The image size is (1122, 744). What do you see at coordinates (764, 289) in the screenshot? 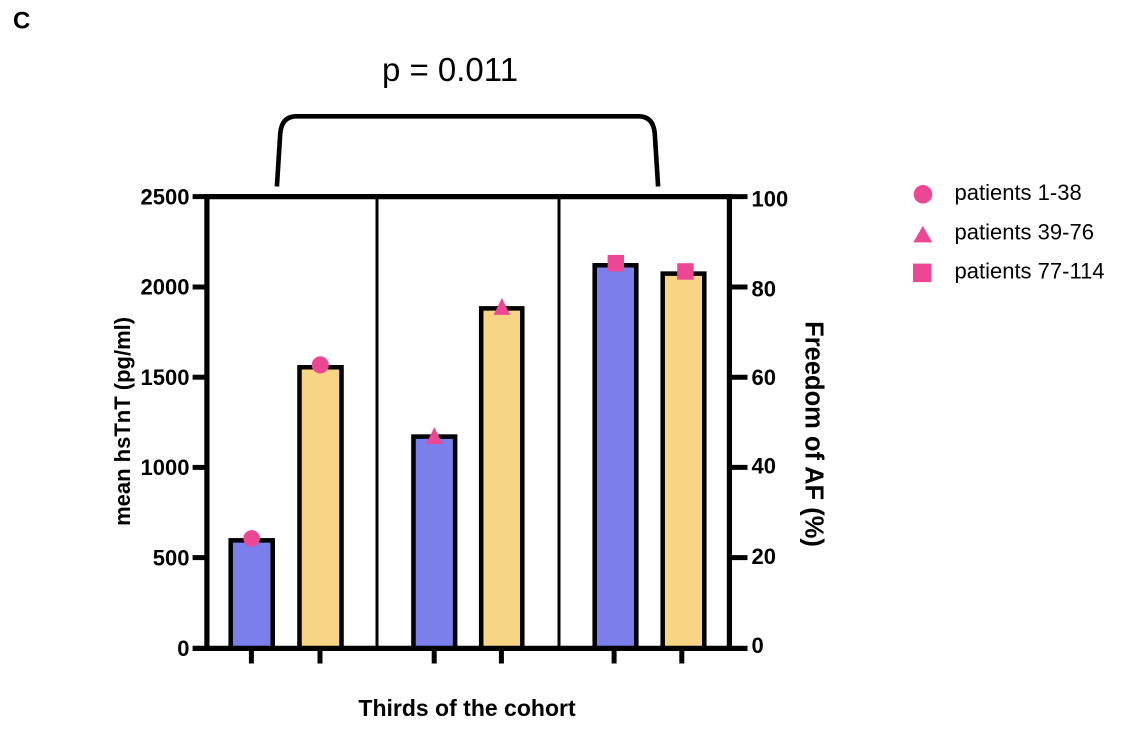
I see `svg-text: 80` at bounding box center [764, 289].